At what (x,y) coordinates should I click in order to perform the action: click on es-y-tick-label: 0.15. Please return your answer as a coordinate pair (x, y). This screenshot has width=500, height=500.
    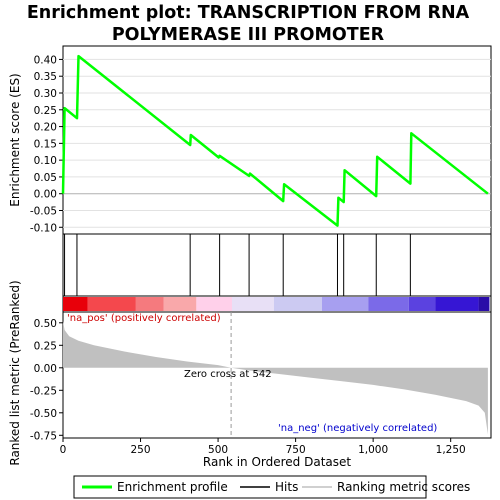
    Looking at the image, I should click on (45, 144).